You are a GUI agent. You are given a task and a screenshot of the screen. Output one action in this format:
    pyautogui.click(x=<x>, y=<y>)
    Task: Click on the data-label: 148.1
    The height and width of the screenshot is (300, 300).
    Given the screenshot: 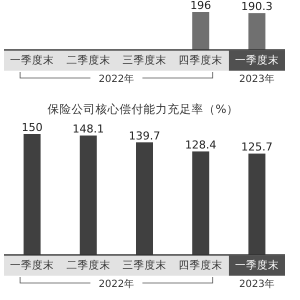 What is the action you would take?
    pyautogui.click(x=88, y=129)
    